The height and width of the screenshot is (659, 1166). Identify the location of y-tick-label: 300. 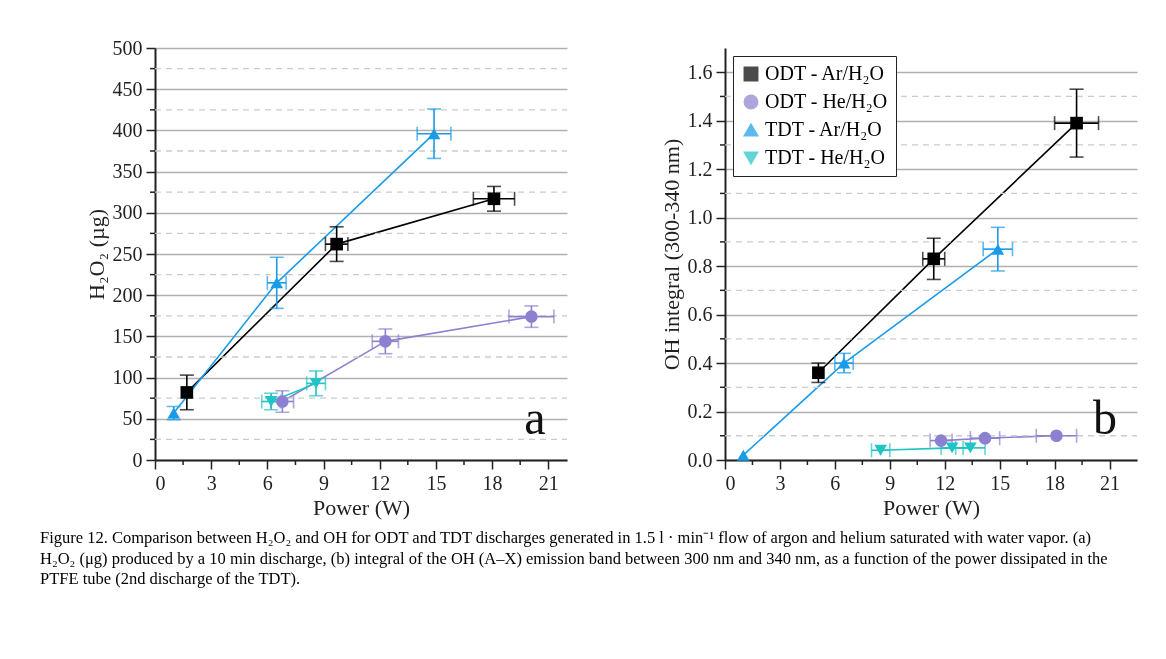
(127, 212).